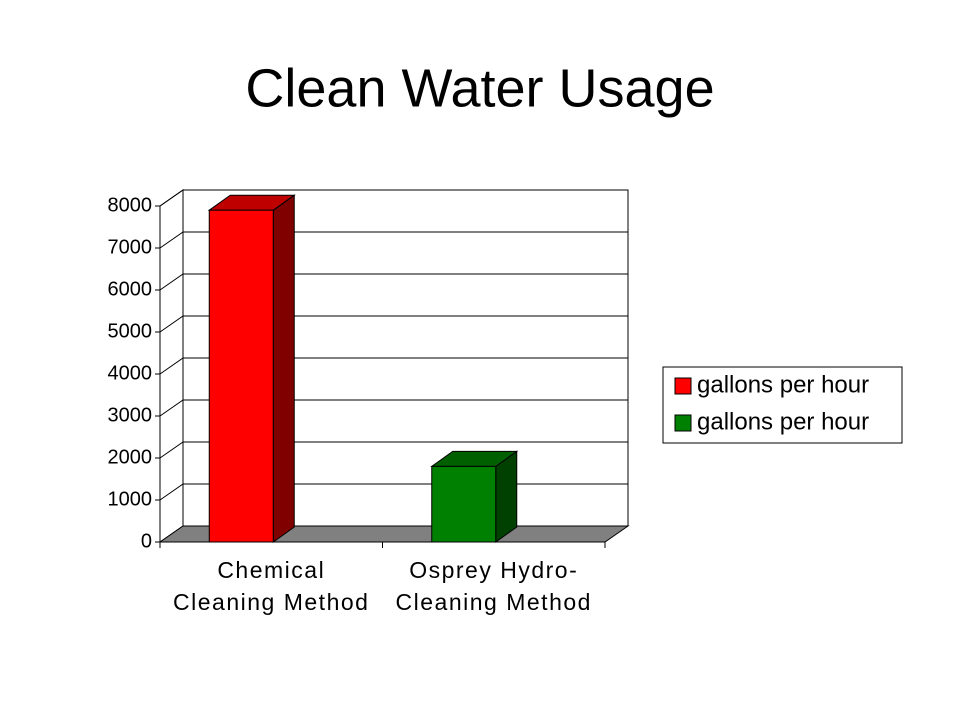 The width and height of the screenshot is (960, 720). What do you see at coordinates (130, 373) in the screenshot?
I see `y-tick-label: 4000` at bounding box center [130, 373].